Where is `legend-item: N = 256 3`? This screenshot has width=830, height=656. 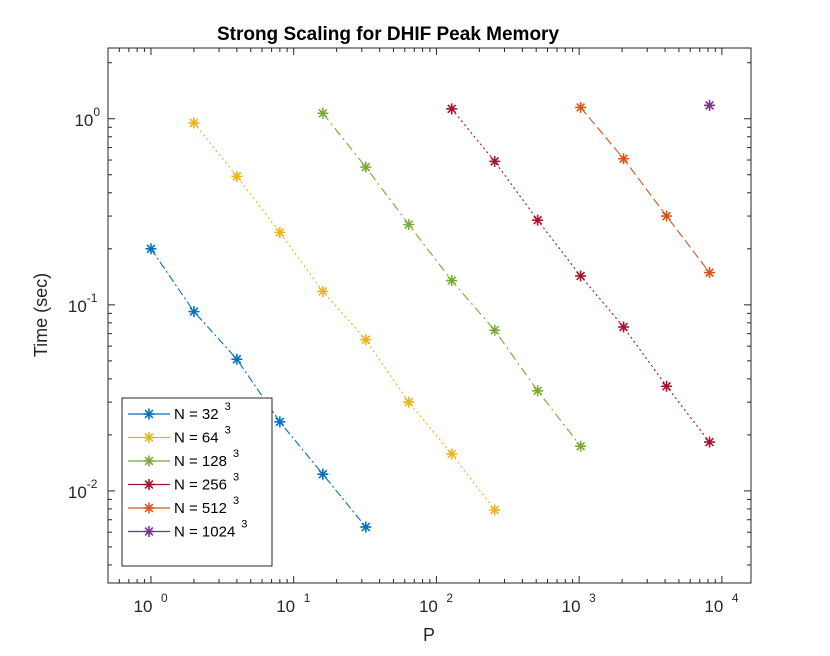
legend-item: N = 256 3 is located at coordinates (183, 483).